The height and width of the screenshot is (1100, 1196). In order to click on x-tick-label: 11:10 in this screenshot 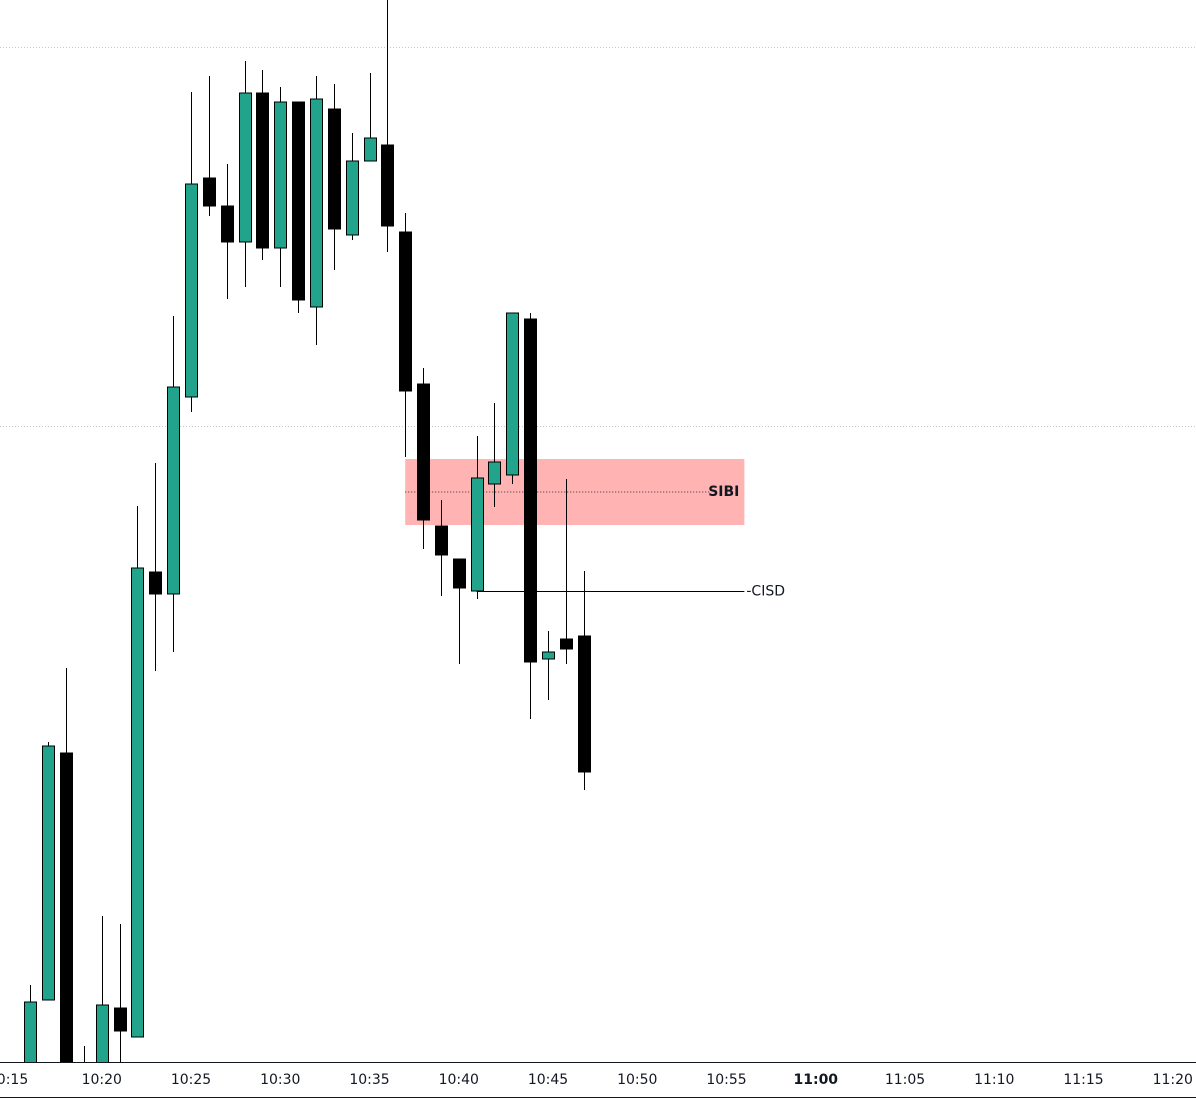, I will do `click(994, 1080)`.